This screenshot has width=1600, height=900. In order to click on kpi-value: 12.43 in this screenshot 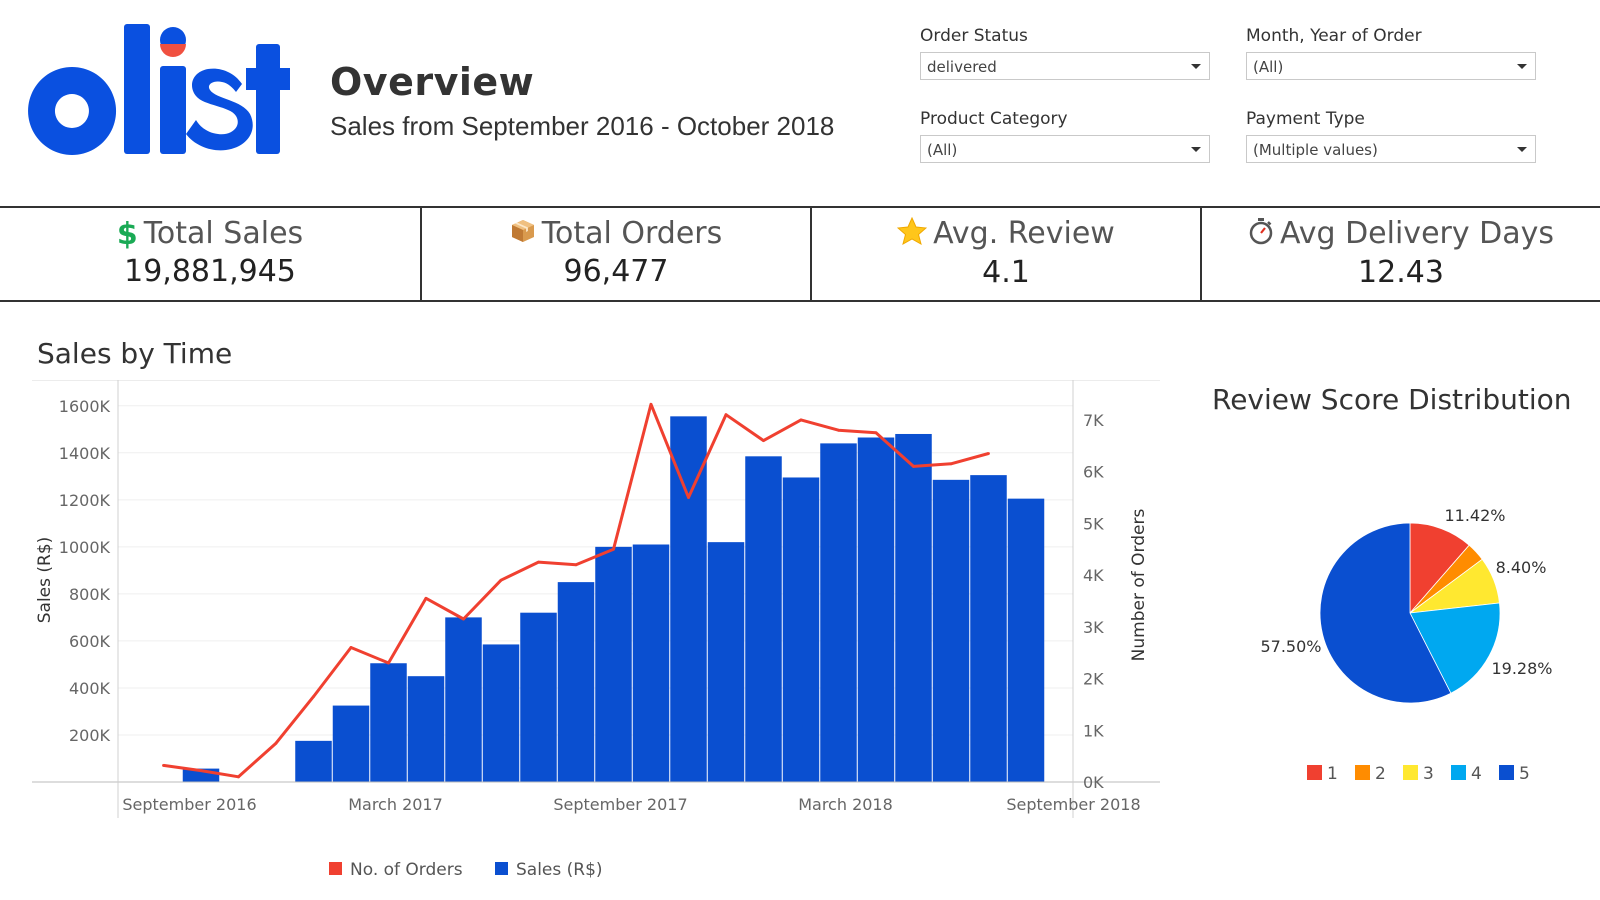, I will do `click(1401, 272)`.